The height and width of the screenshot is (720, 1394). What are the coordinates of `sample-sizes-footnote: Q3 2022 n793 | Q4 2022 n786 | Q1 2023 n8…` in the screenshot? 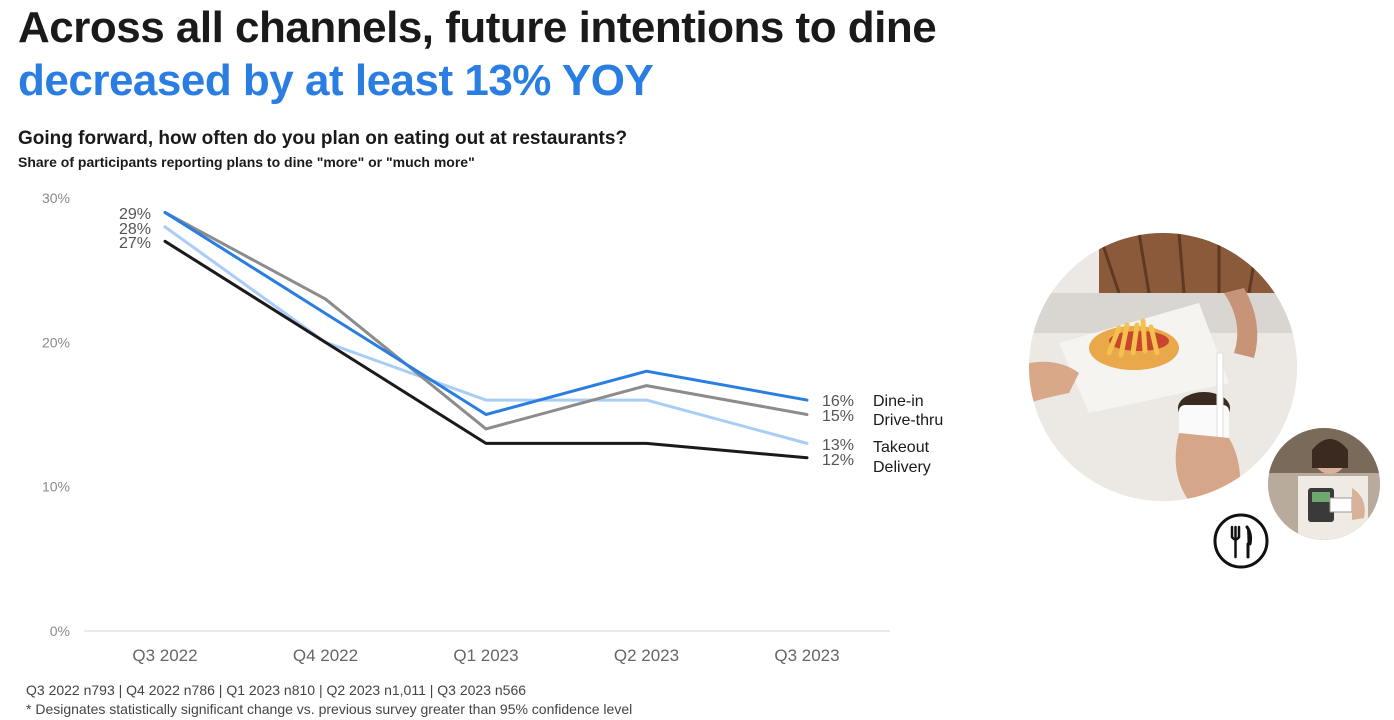 It's located at (276, 690).